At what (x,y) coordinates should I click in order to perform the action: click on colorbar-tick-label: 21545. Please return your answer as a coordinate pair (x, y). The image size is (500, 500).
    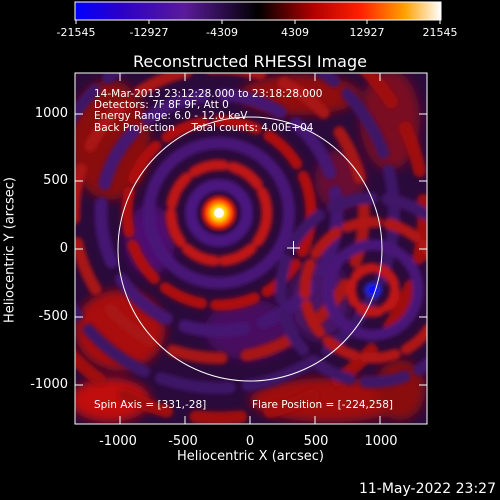
    Looking at the image, I should click on (440, 32).